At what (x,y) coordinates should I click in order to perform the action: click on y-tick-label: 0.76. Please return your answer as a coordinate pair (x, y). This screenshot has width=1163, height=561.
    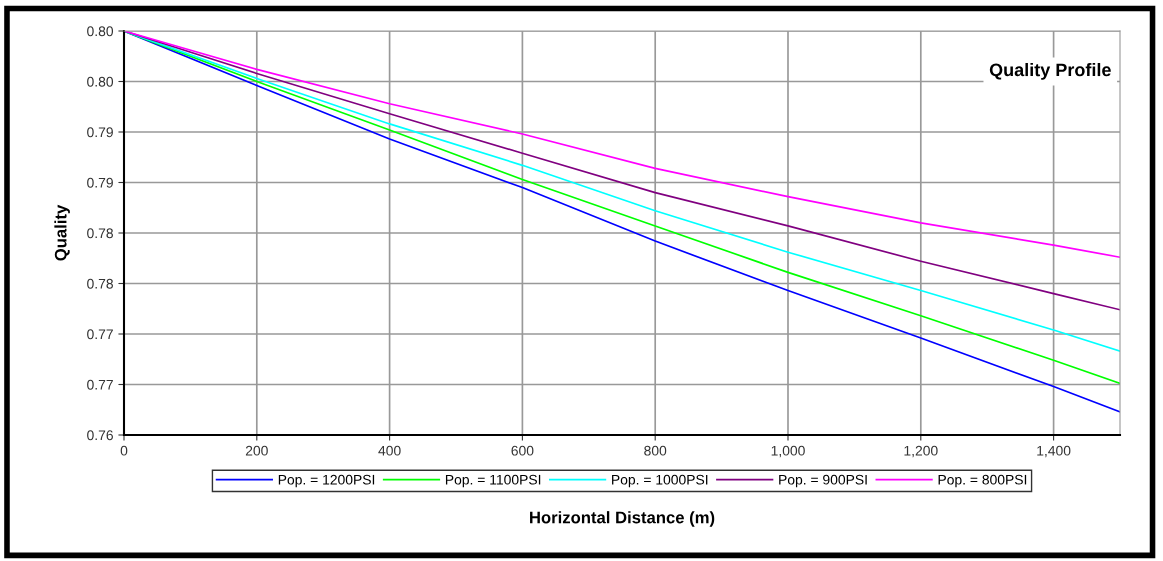
    Looking at the image, I should click on (100, 435).